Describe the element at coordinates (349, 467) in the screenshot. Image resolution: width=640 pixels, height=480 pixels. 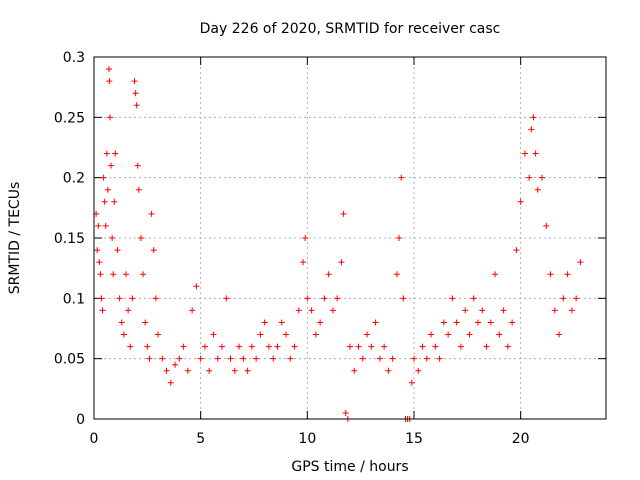
I see `x-axis-label: GPS time / hours` at that location.